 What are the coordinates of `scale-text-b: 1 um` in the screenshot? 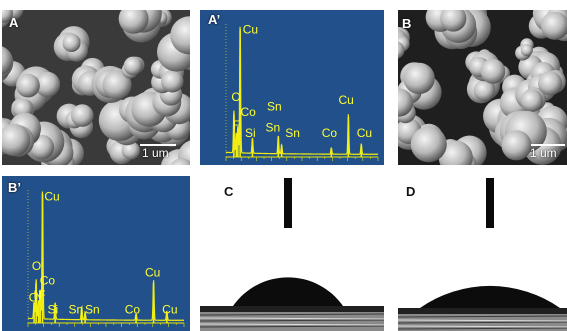 It's located at (543, 153).